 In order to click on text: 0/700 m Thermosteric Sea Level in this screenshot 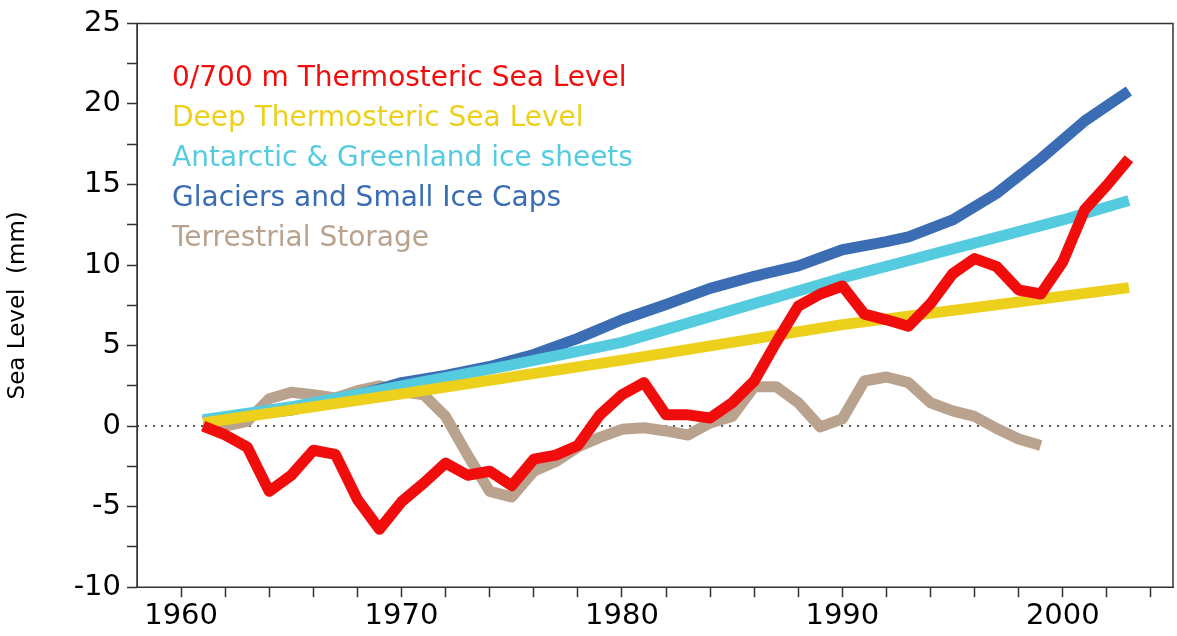, I will do `click(399, 76)`.